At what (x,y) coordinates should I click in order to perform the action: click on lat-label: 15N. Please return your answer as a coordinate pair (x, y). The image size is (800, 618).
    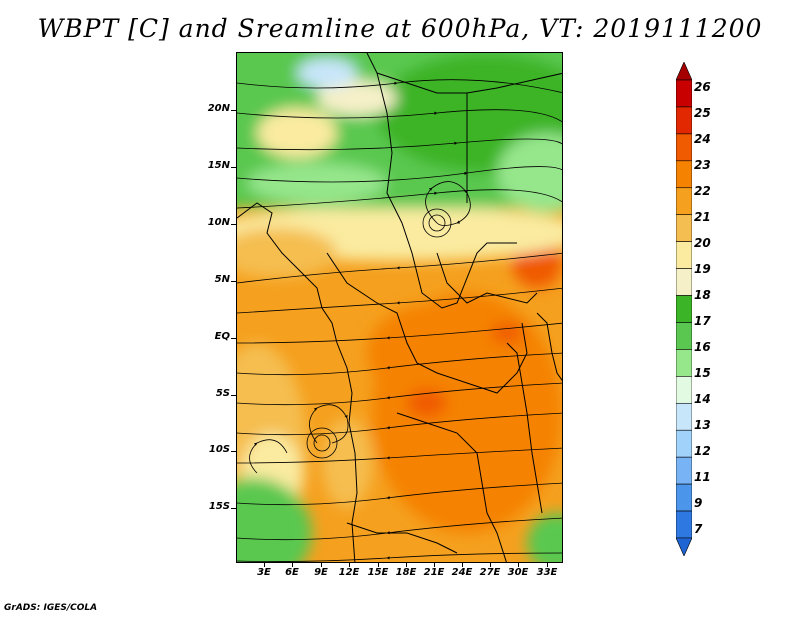
    Looking at the image, I should click on (218, 165).